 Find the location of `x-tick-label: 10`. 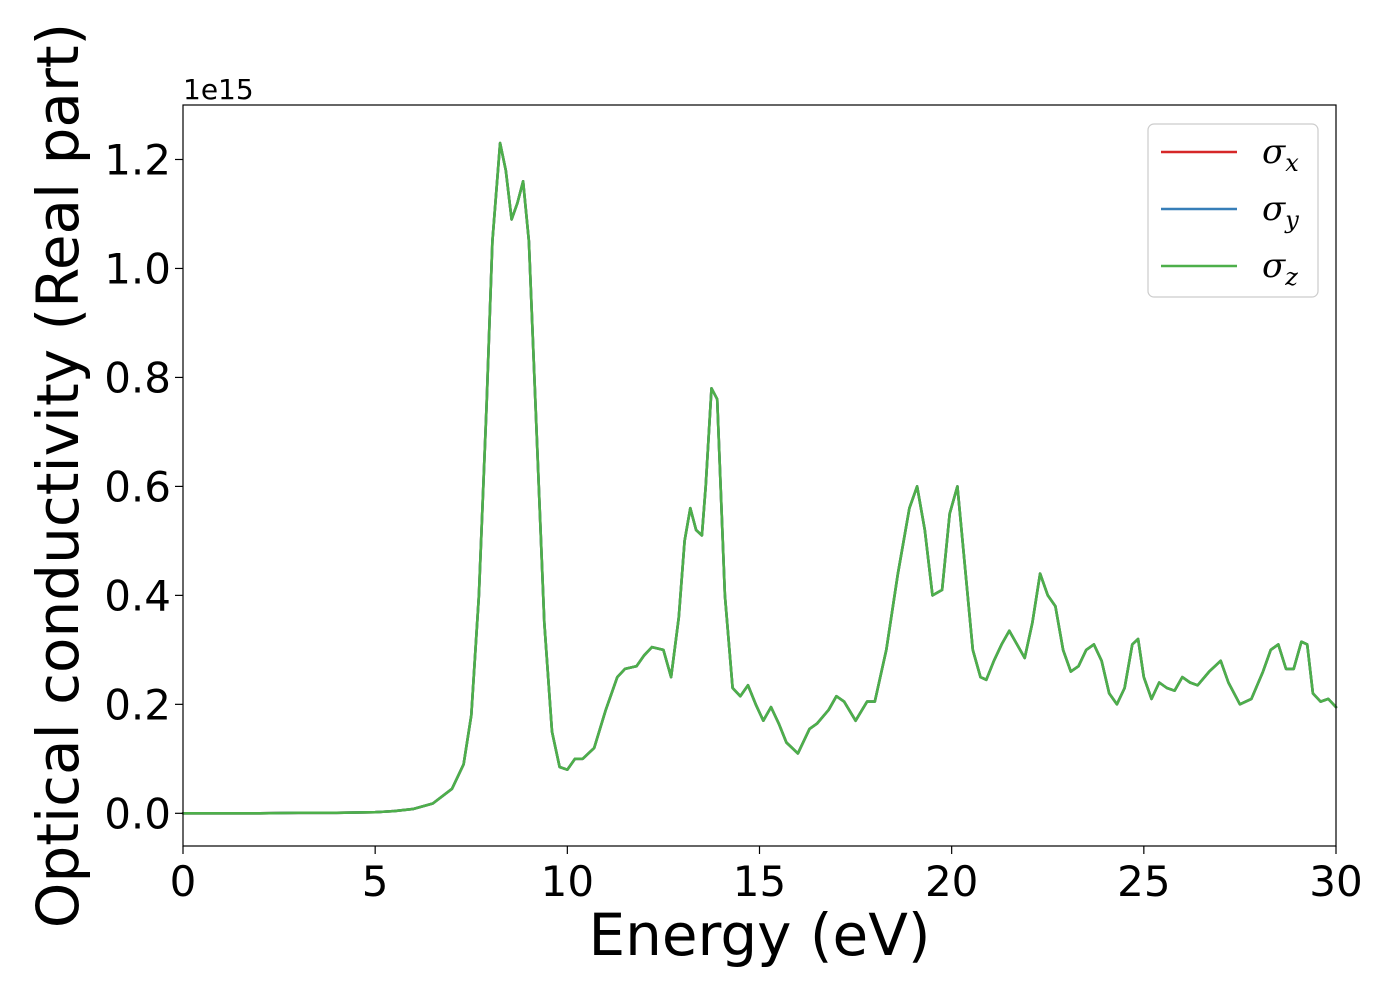

x-tick-label: 10 is located at coordinates (567, 881).